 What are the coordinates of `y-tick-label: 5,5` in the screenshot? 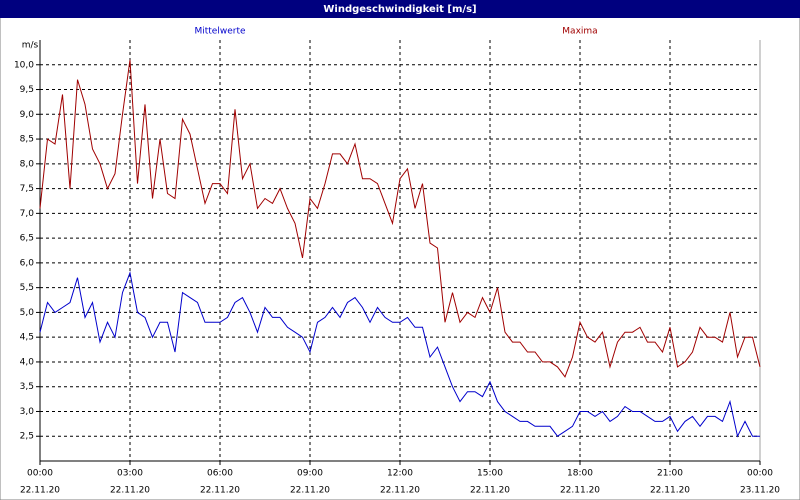 It's located at (27, 288).